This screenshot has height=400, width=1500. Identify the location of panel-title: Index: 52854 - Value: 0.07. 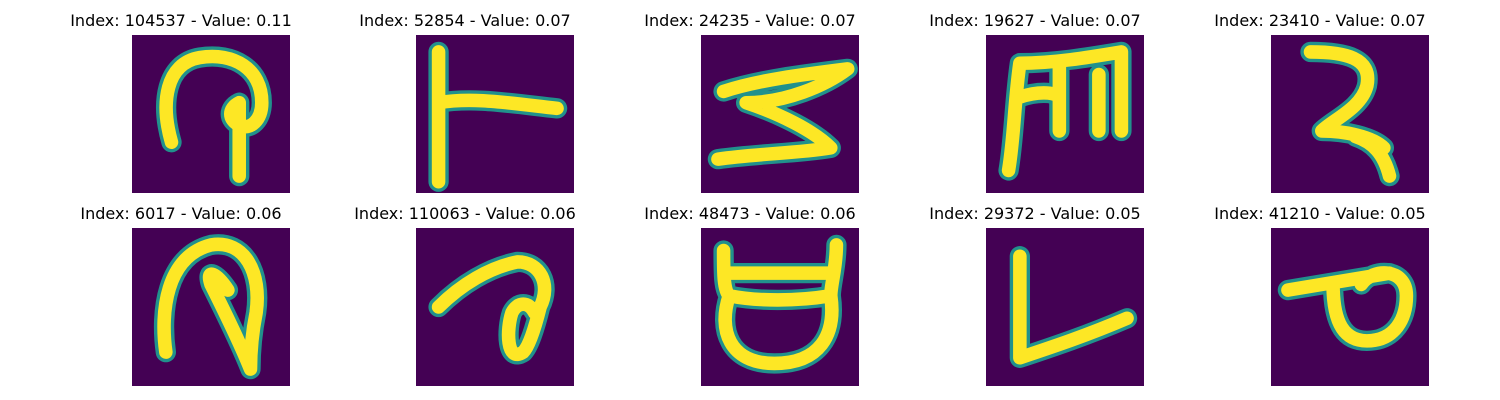
(465, 20).